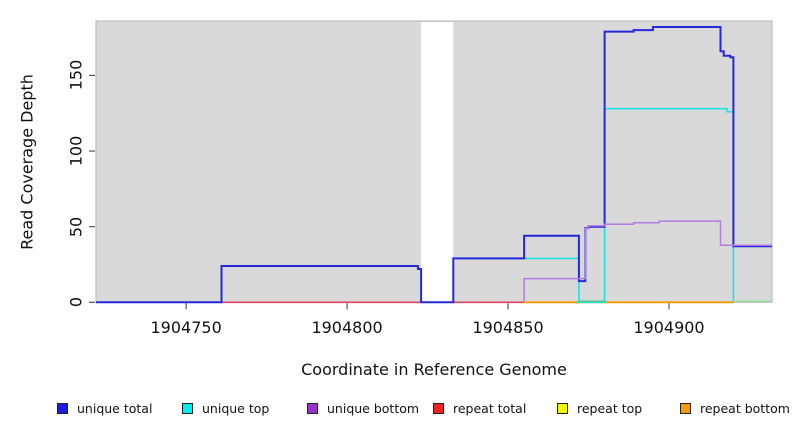 The width and height of the screenshot is (792, 432). I want to click on legend-item-unique-top: unique top, so click(226, 408).